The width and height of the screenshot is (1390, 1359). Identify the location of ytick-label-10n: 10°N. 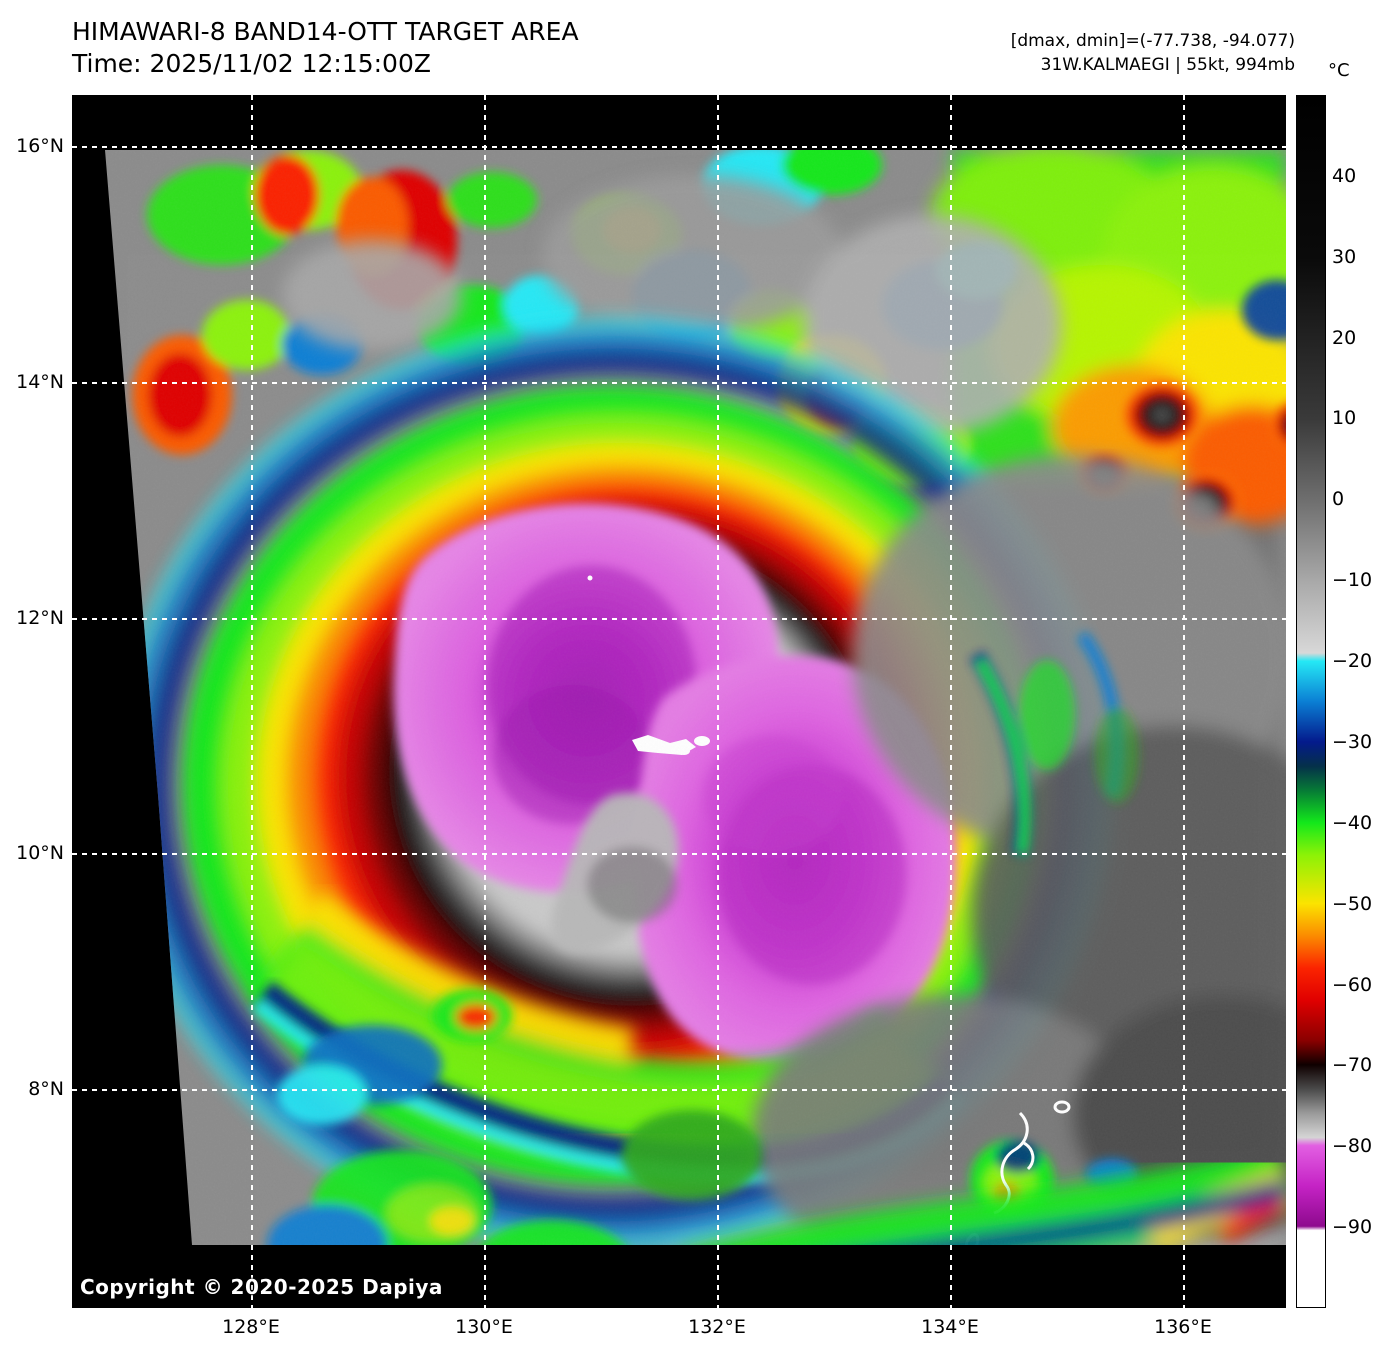
(40, 853).